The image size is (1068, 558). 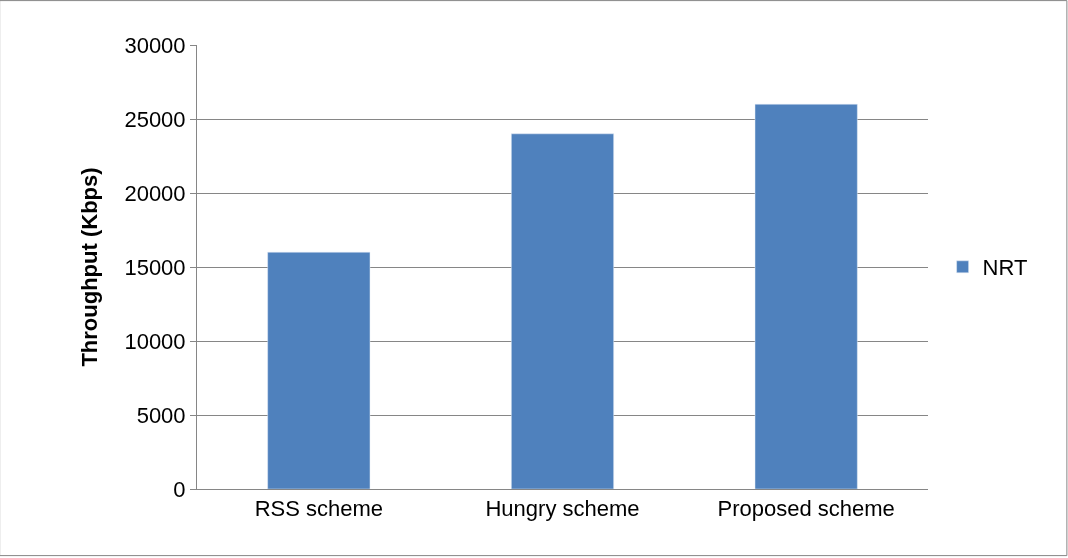 What do you see at coordinates (155, 341) in the screenshot?
I see `y-tick-label: 10000` at bounding box center [155, 341].